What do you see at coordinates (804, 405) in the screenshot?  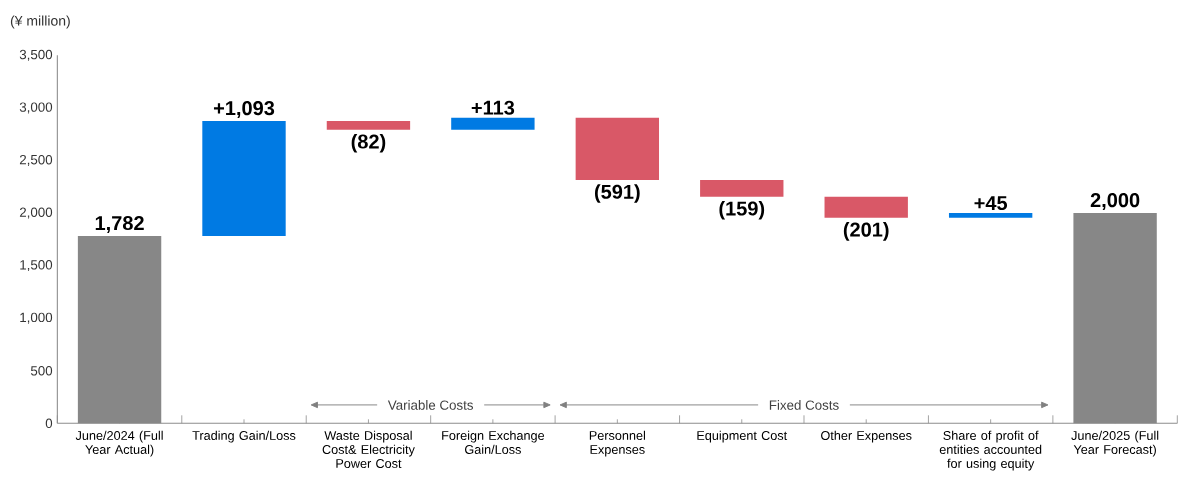 I see `annotation: Fixed Costs` at bounding box center [804, 405].